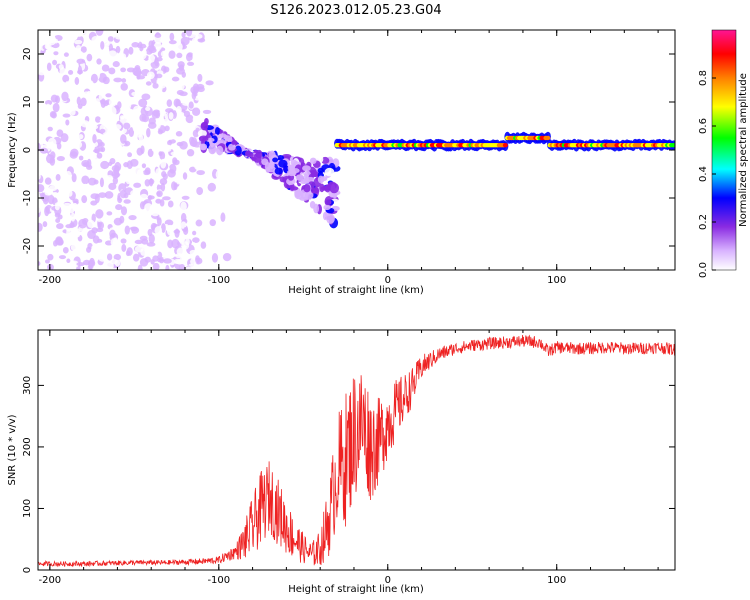 The height and width of the screenshot is (600, 750). What do you see at coordinates (388, 580) in the screenshot?
I see `snr-xtick-label: 0` at bounding box center [388, 580].